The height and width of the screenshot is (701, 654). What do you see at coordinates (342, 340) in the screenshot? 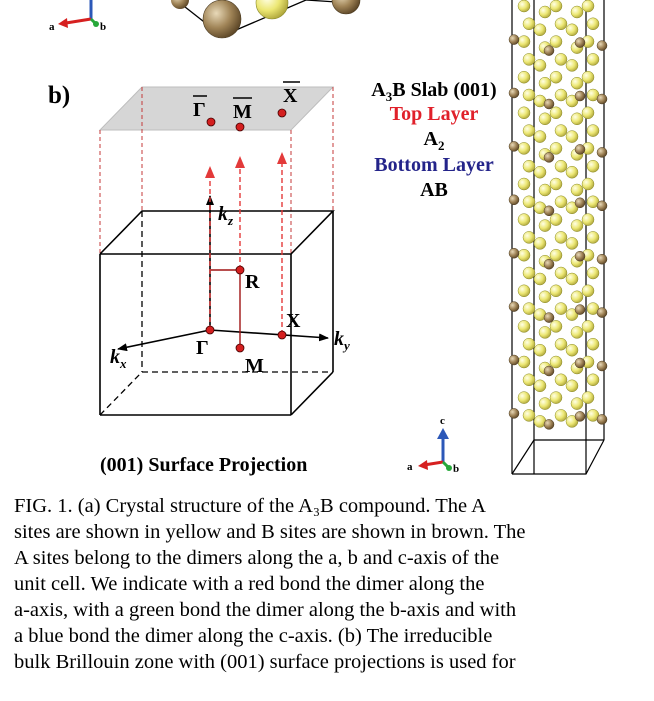
I see `ky-label: ky` at bounding box center [342, 340].